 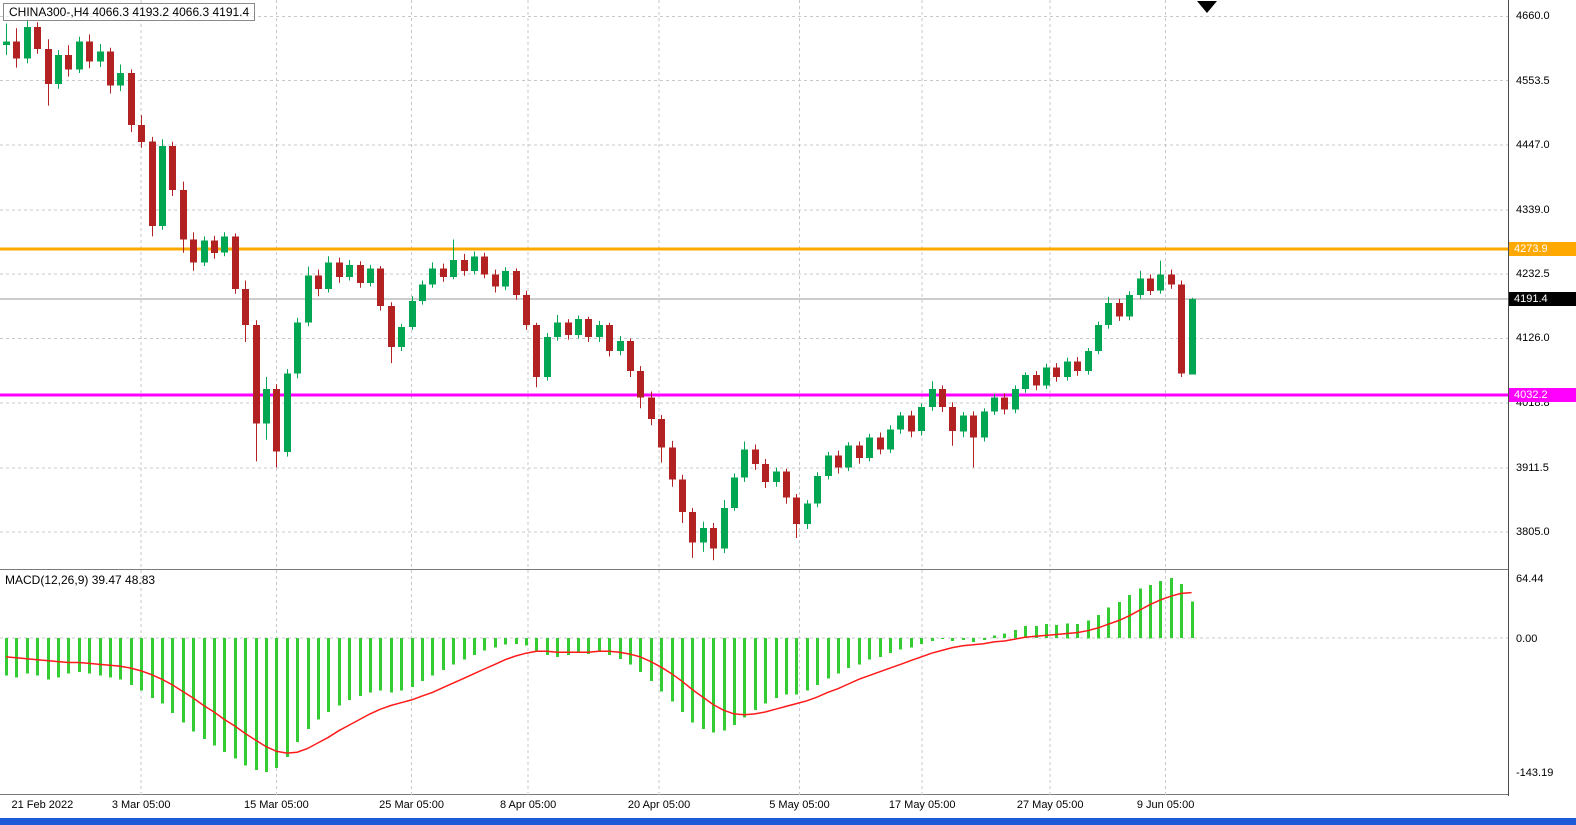 I want to click on axis-tick-label: 0.00, so click(x=1527, y=639).